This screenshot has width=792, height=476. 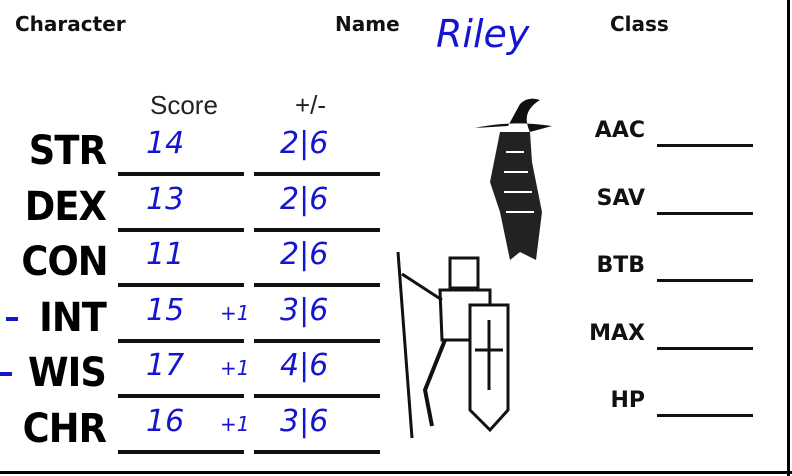 What do you see at coordinates (627, 400) in the screenshot?
I see `field-label-hp: HP` at bounding box center [627, 400].